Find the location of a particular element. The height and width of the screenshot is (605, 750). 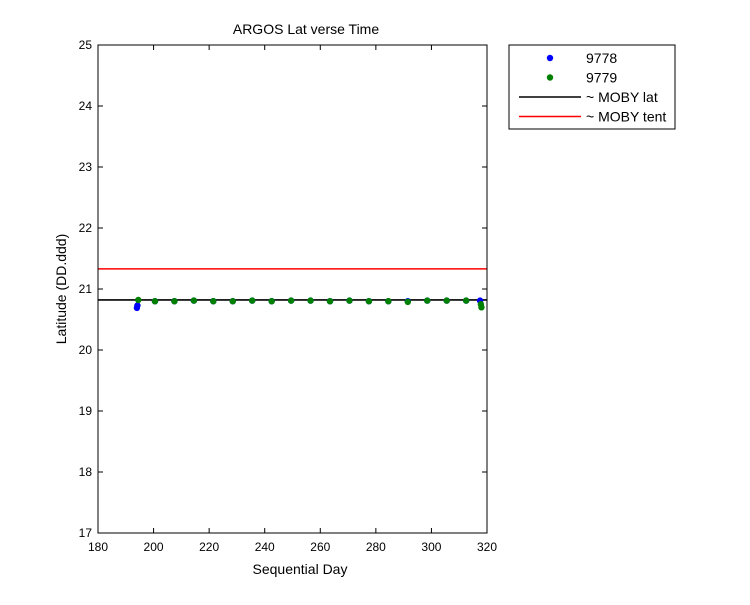

y-tick-label: 21 is located at coordinates (86, 289).